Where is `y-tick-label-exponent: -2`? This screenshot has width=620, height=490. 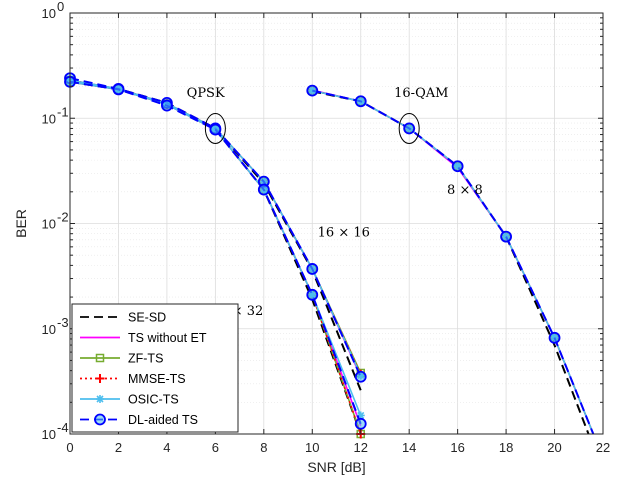 y-tick-label-exponent: -2 is located at coordinates (63, 217).